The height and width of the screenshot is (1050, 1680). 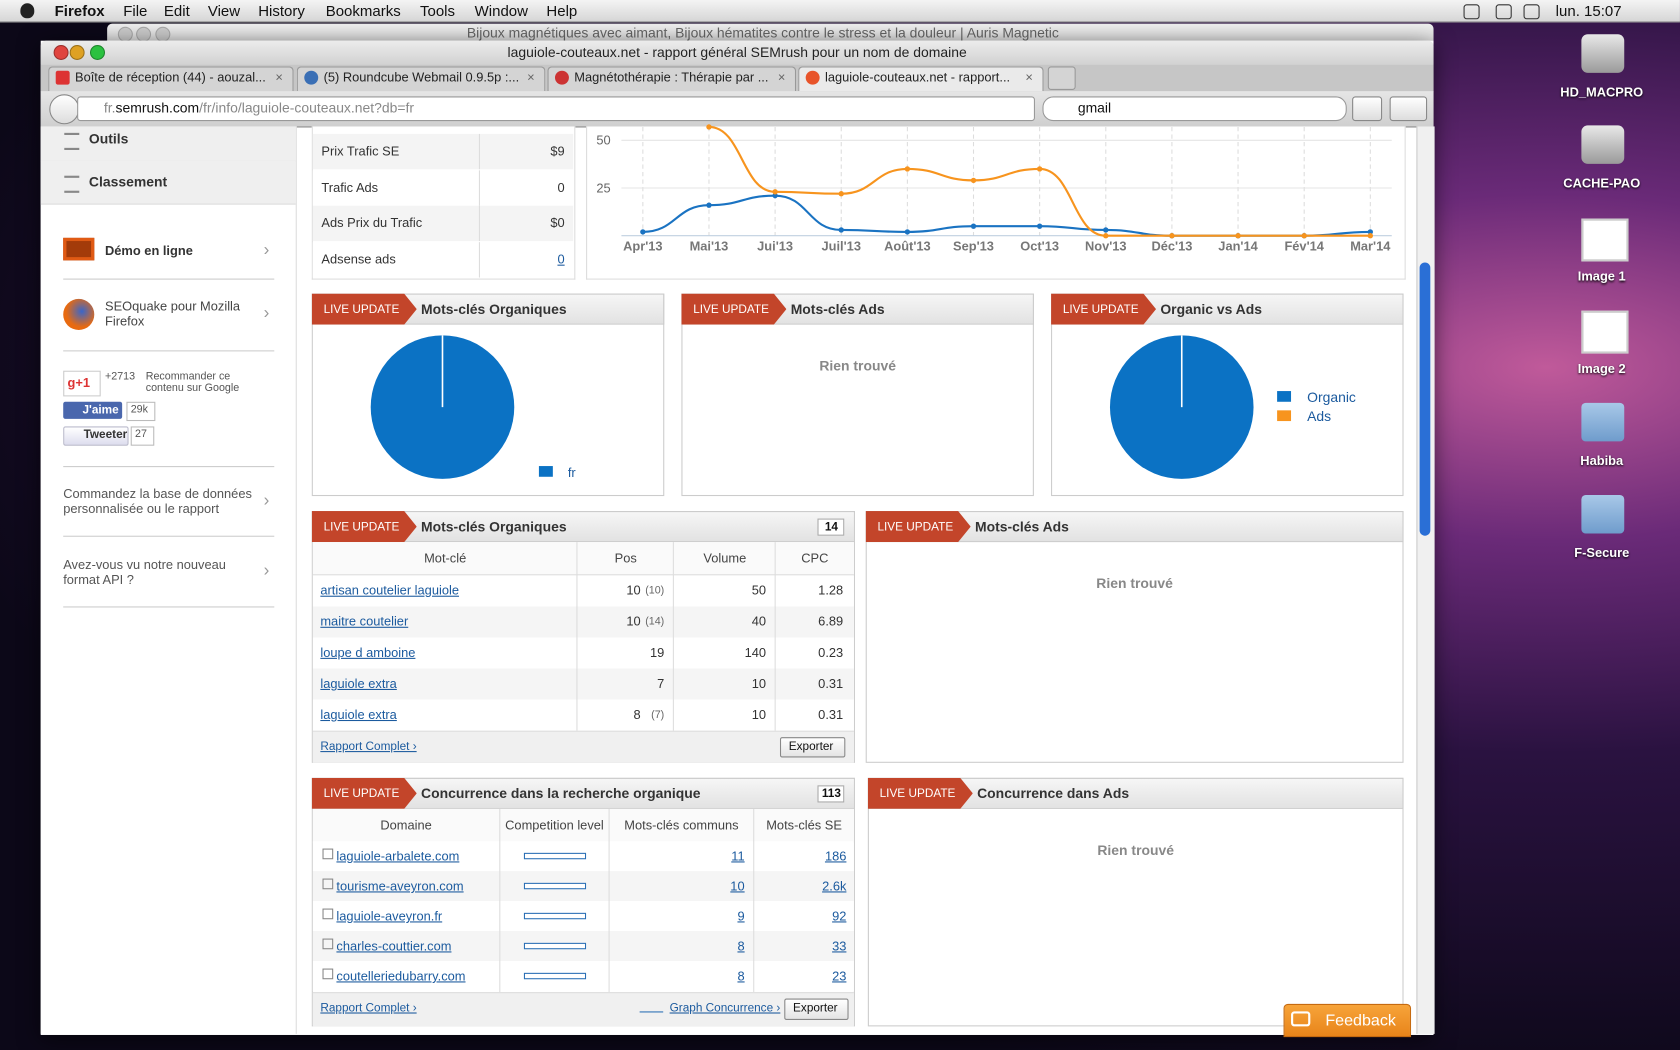 What do you see at coordinates (831, 527) in the screenshot?
I see `count-value: 14` at bounding box center [831, 527].